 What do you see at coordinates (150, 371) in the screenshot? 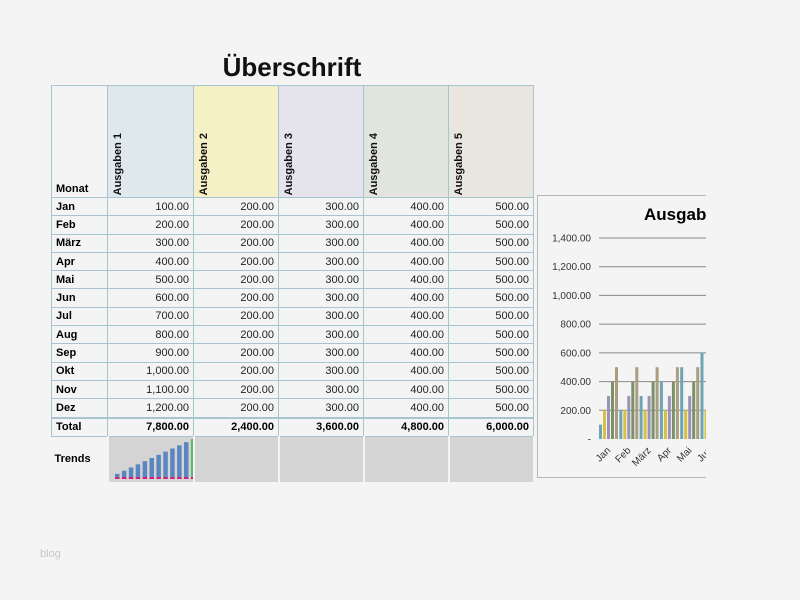
I see `value-cell: 1,000.00` at bounding box center [150, 371].